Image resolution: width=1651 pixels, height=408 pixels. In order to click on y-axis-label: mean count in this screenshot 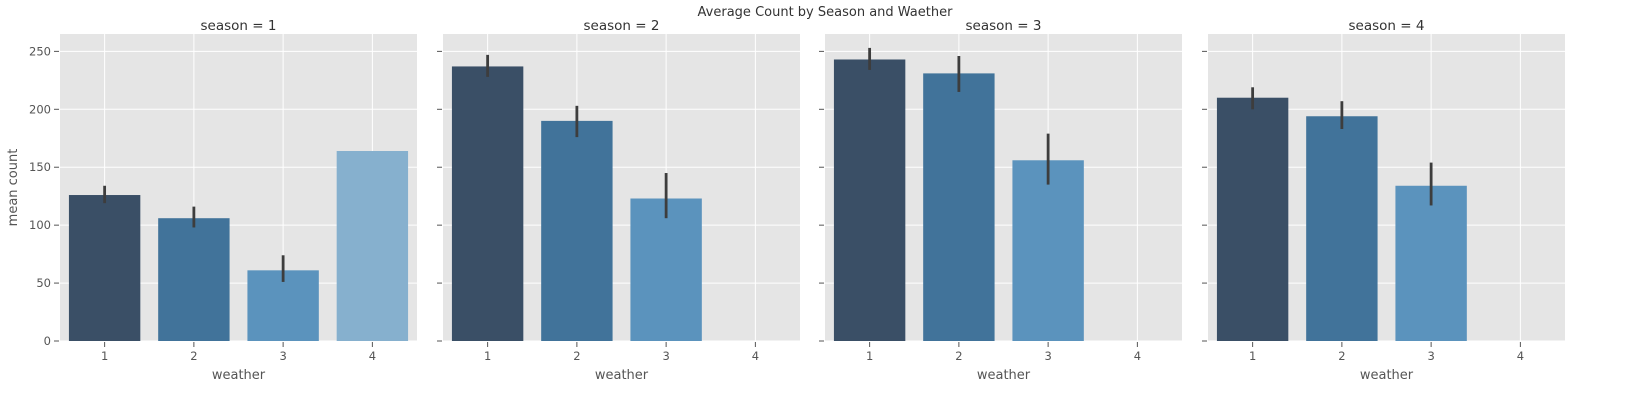, I will do `click(13, 188)`.